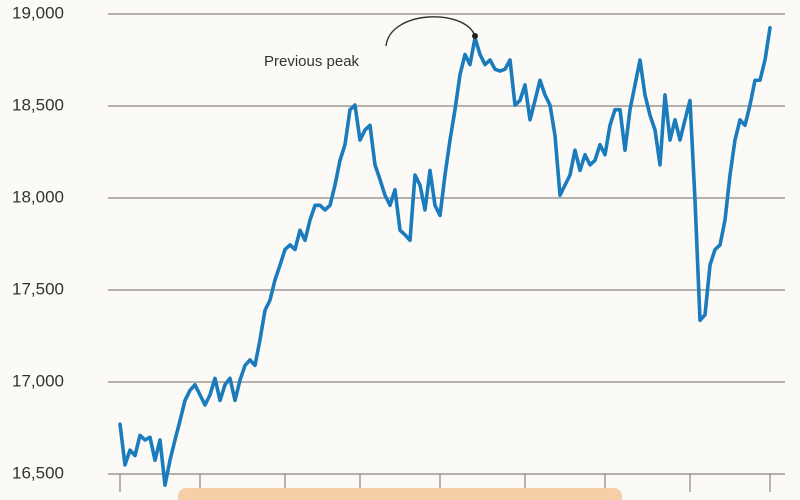 This screenshot has width=800, height=500. Describe the element at coordinates (38, 104) in the screenshot. I see `y-tick-label: 18,500` at that location.